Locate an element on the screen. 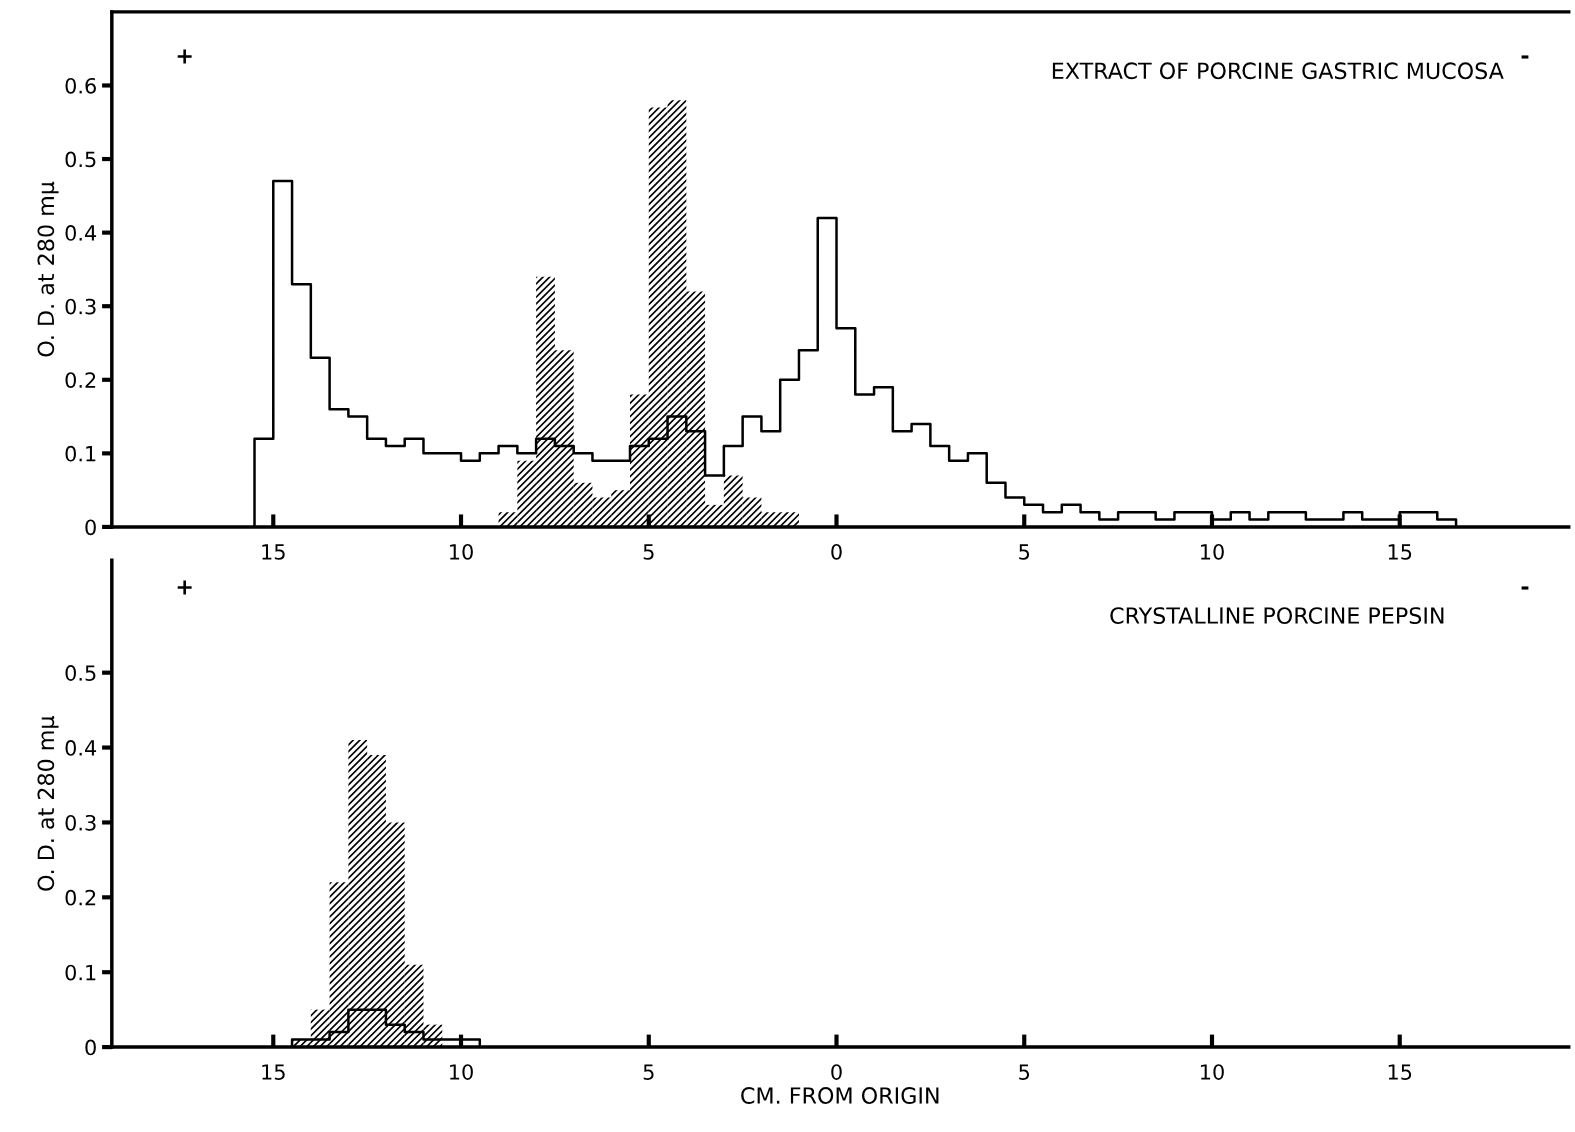 The width and height of the screenshot is (1575, 1132). x-axis-title: CM. FROM ORIGIN is located at coordinates (840, 1095).